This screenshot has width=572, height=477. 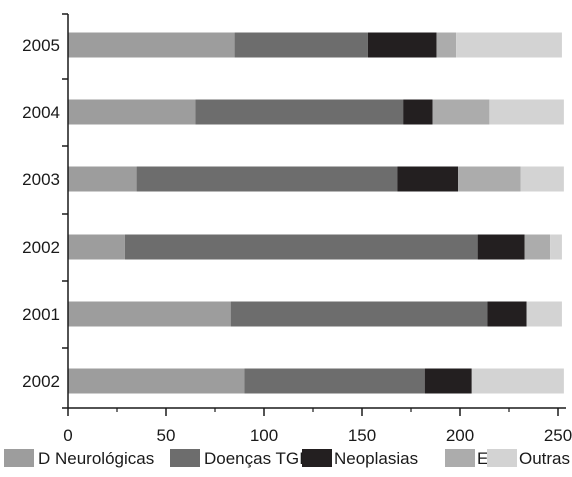 What do you see at coordinates (41, 179) in the screenshot?
I see `y-tick-label: 2003` at bounding box center [41, 179].